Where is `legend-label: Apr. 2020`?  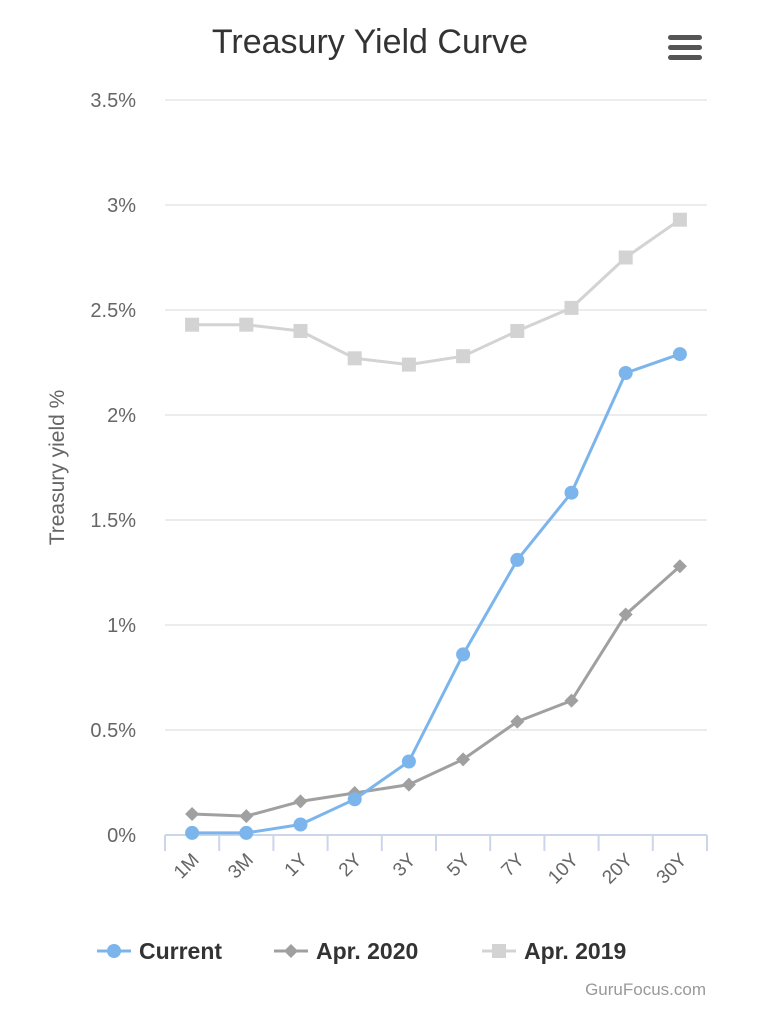 legend-label: Apr. 2020 is located at coordinates (367, 951).